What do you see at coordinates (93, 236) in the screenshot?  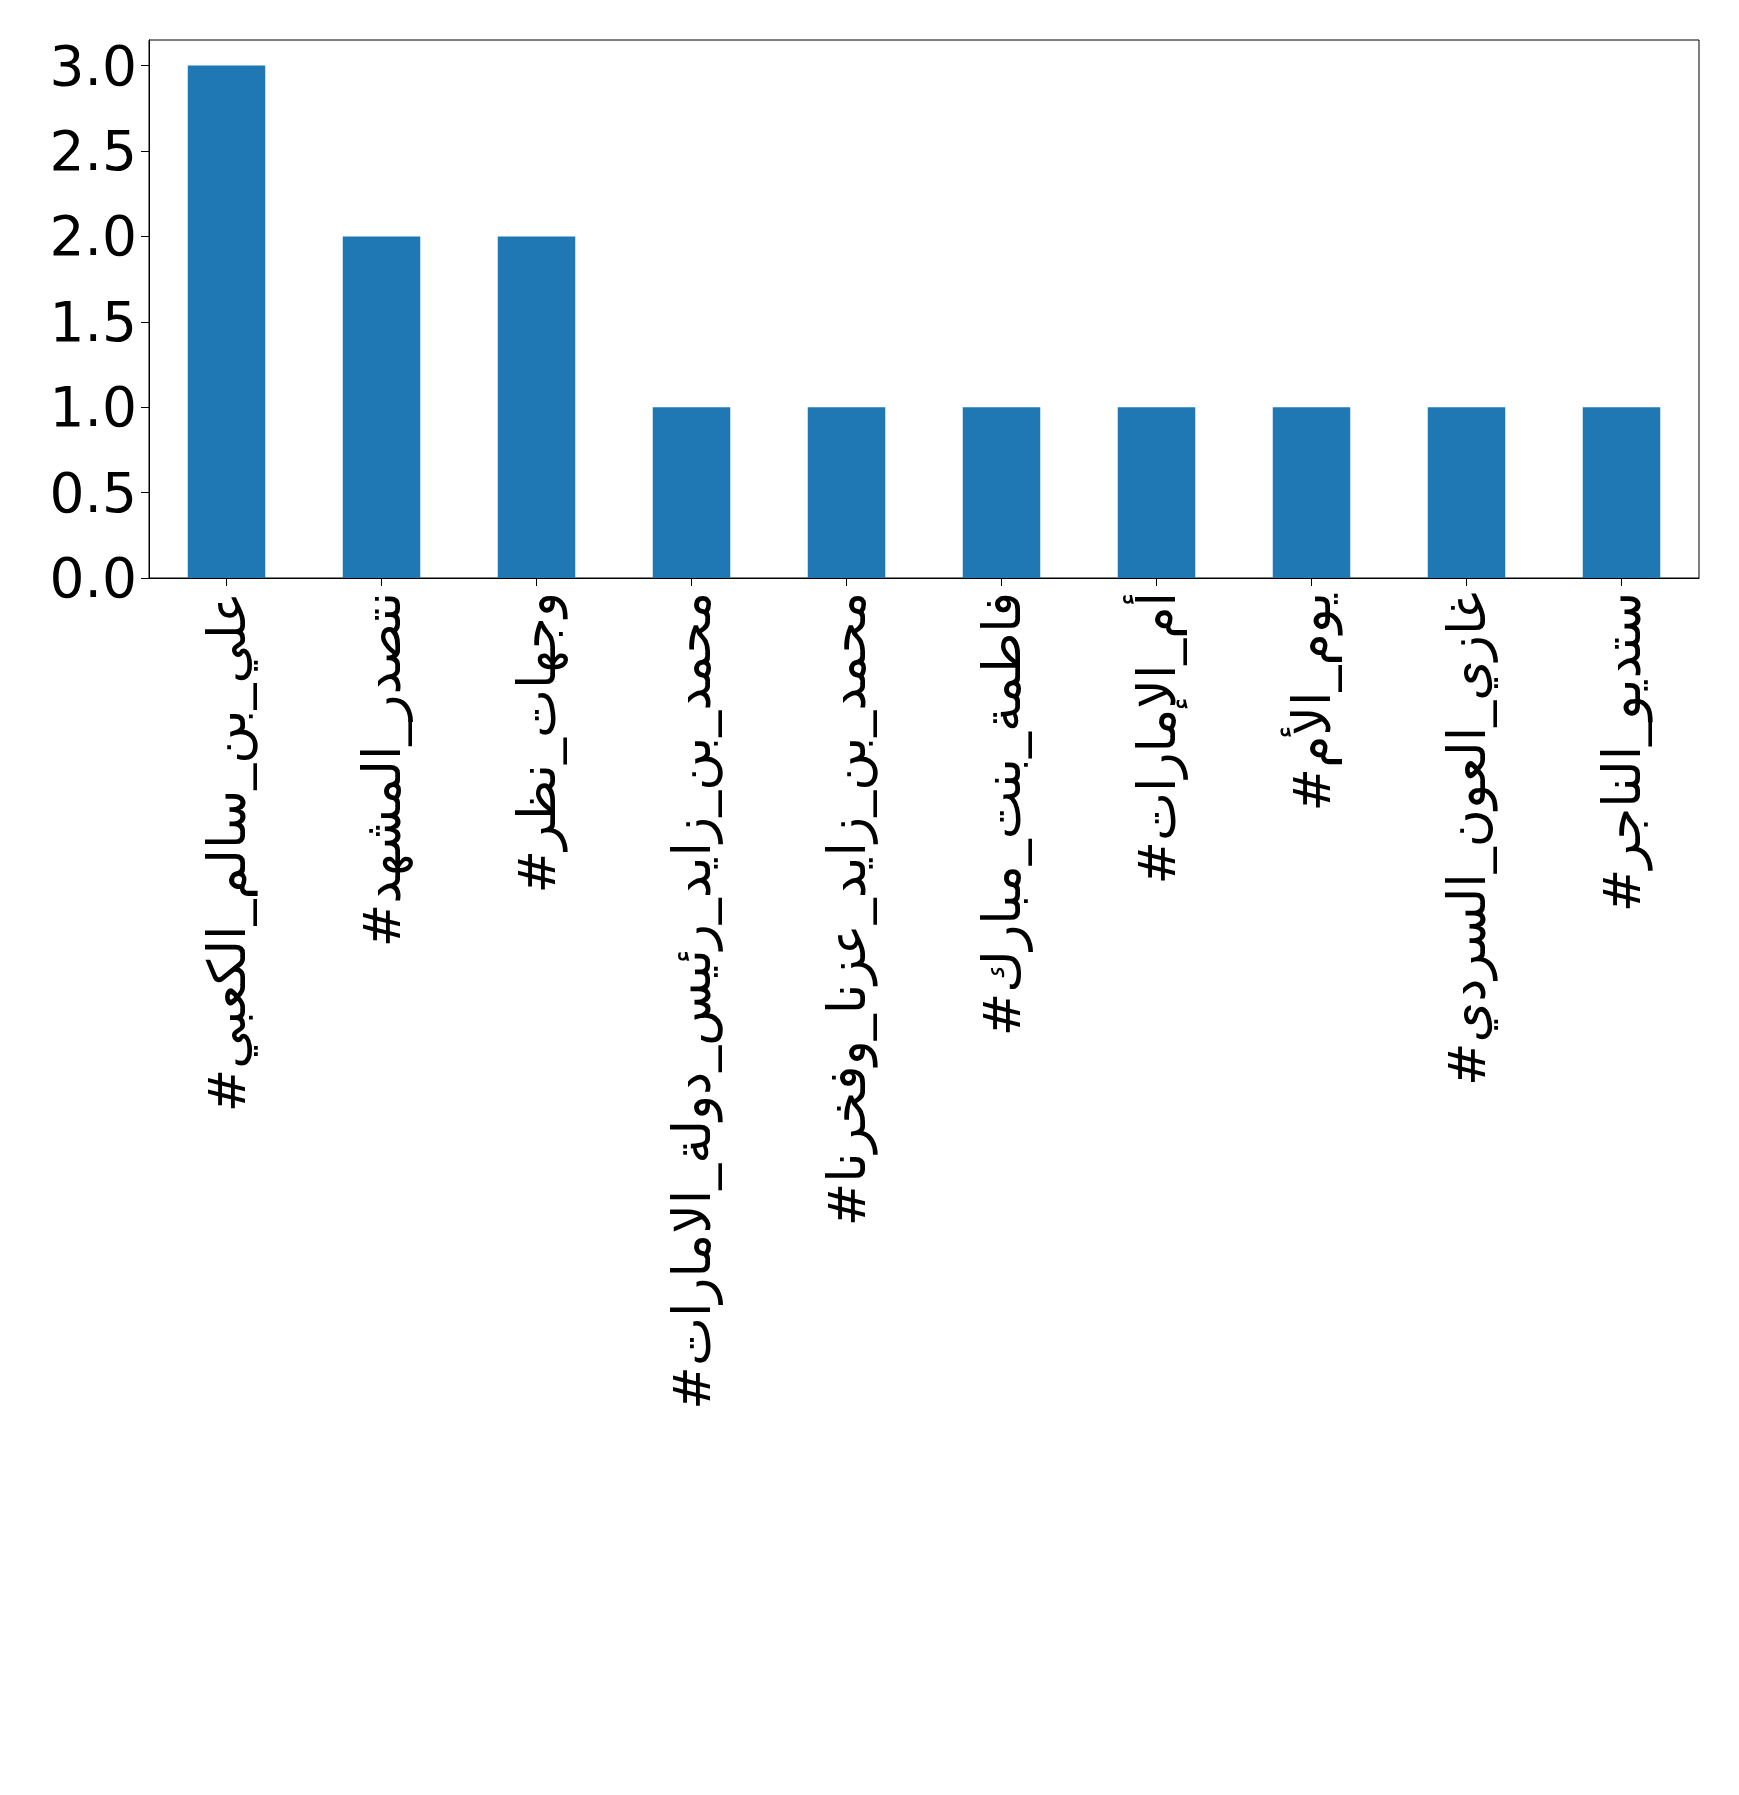 I see `y-tick-label: 2.0` at bounding box center [93, 236].